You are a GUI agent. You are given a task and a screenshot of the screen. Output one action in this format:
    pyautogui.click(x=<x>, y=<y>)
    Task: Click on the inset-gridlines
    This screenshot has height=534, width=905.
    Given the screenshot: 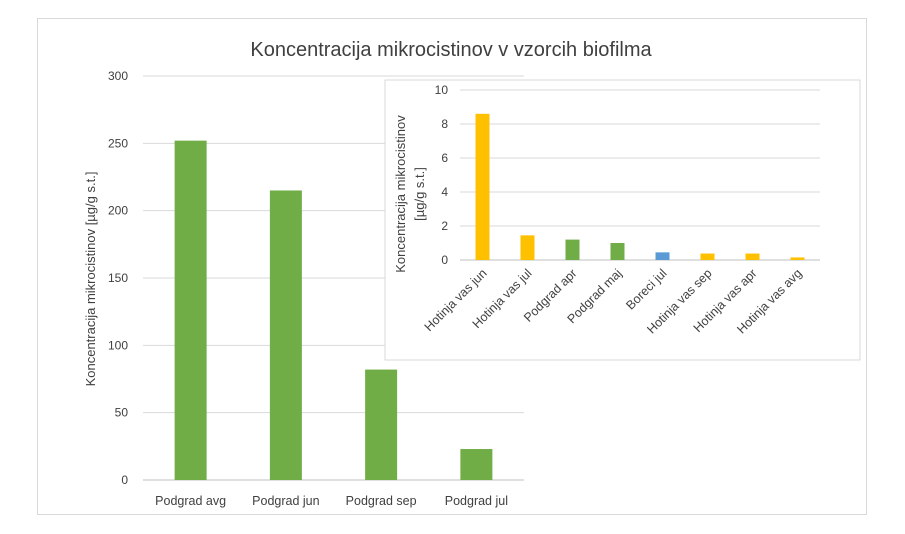 What is the action you would take?
    pyautogui.click(x=640, y=175)
    